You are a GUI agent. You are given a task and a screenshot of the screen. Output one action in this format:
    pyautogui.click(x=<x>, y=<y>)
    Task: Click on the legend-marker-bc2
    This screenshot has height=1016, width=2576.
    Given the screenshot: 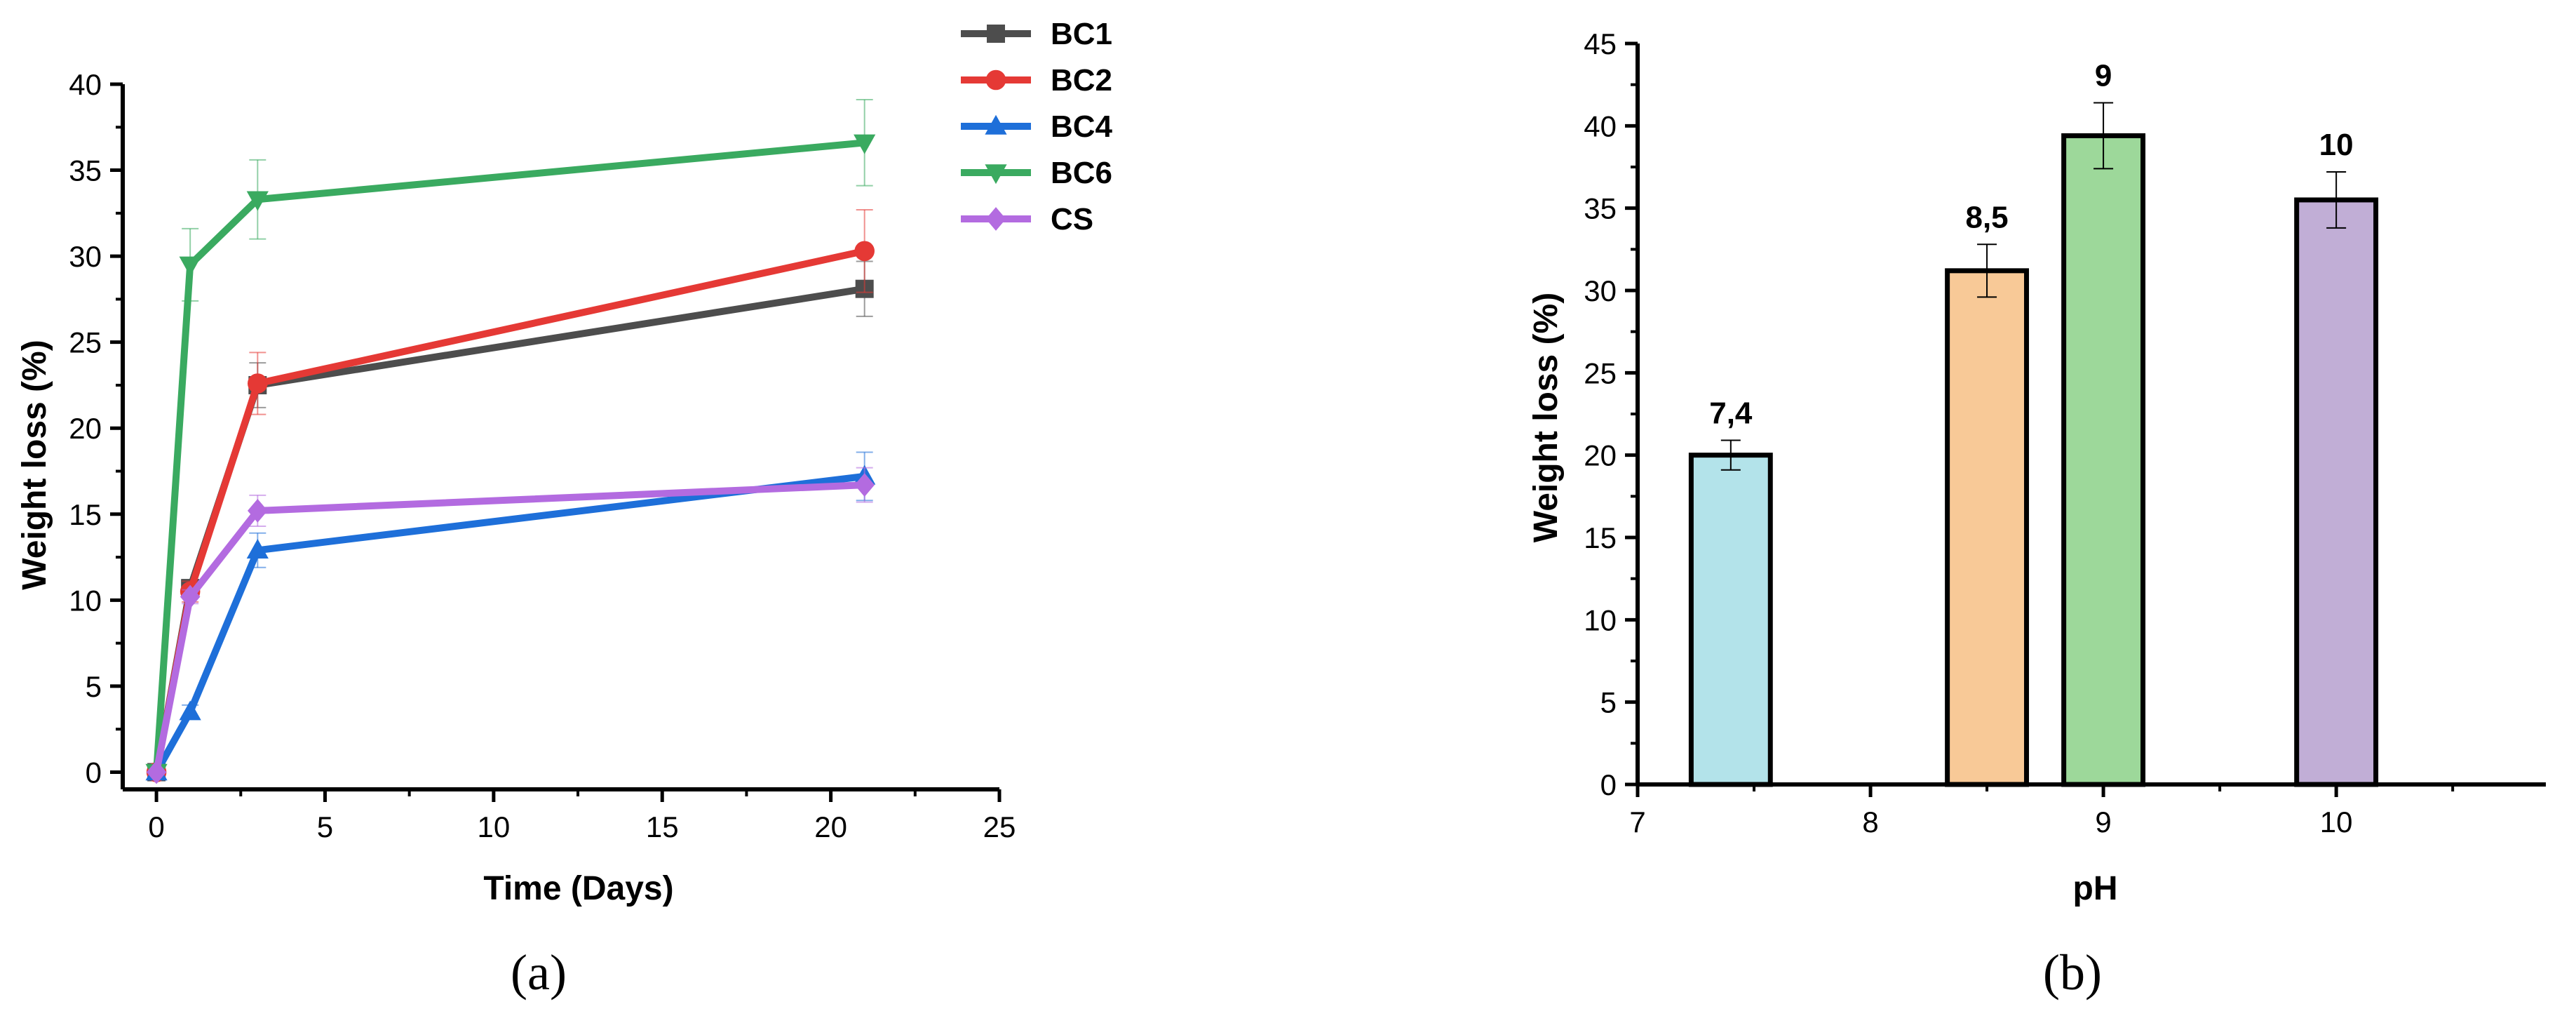 What is the action you would take?
    pyautogui.click(x=995, y=80)
    